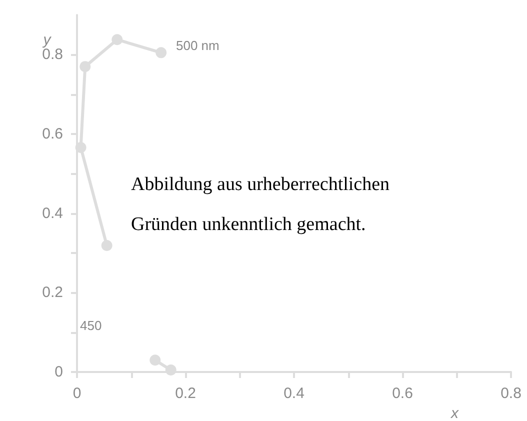  I want to click on x-tick-label: 0, so click(77, 393).